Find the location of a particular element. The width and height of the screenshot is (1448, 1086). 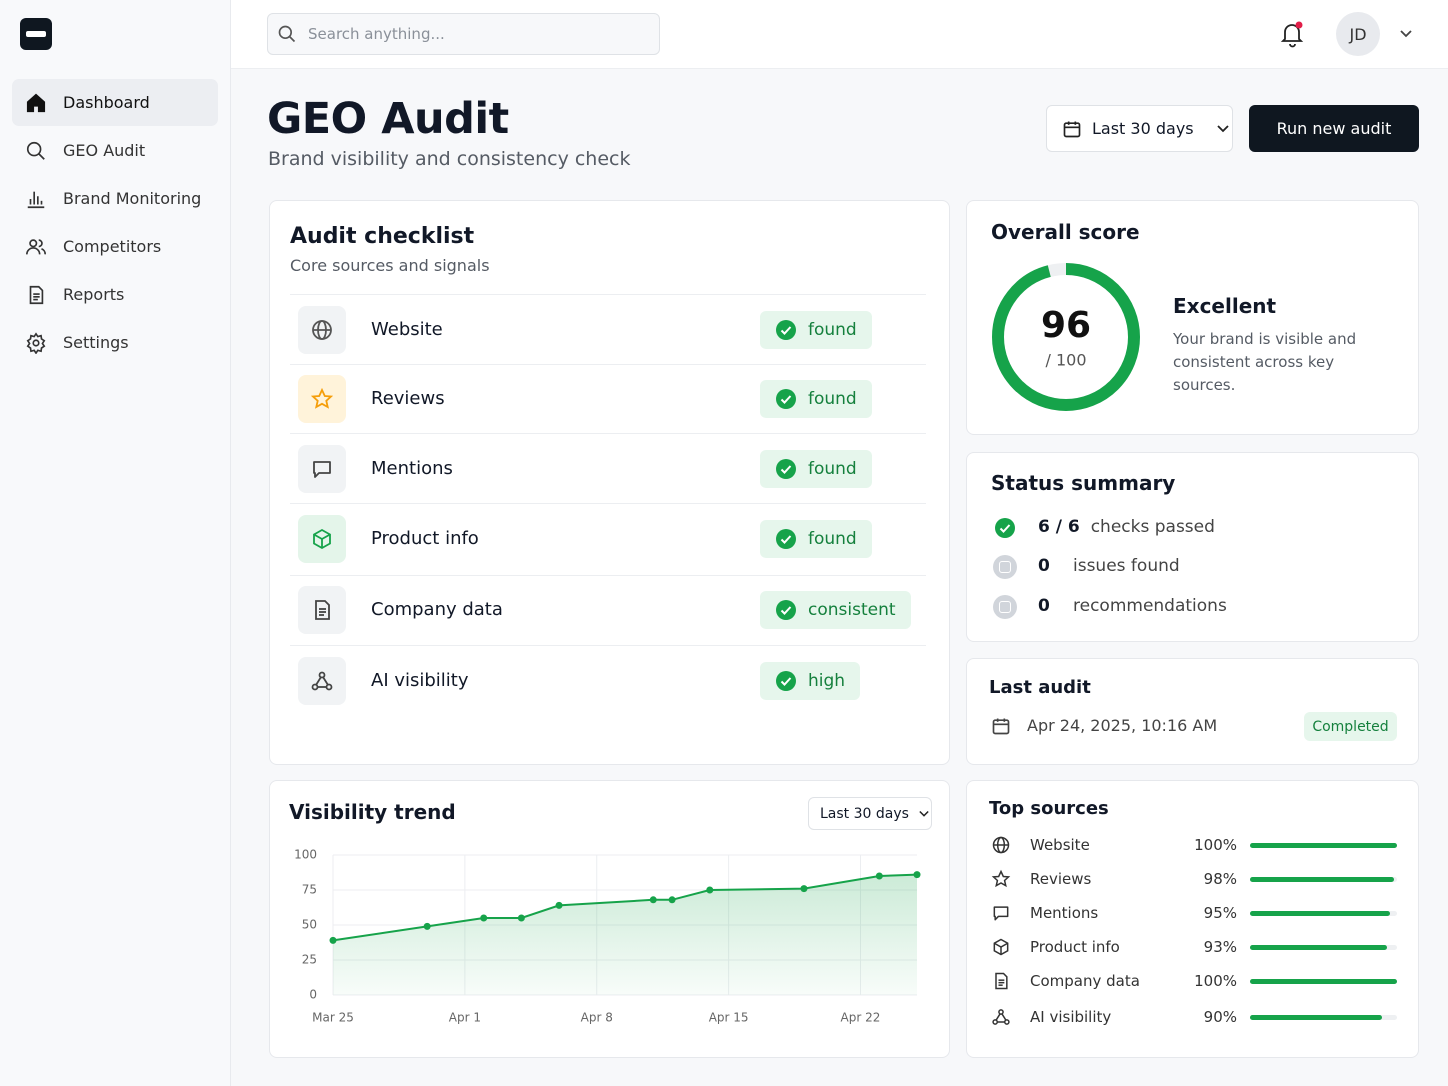

status-pill: consistent is located at coordinates (835, 610).